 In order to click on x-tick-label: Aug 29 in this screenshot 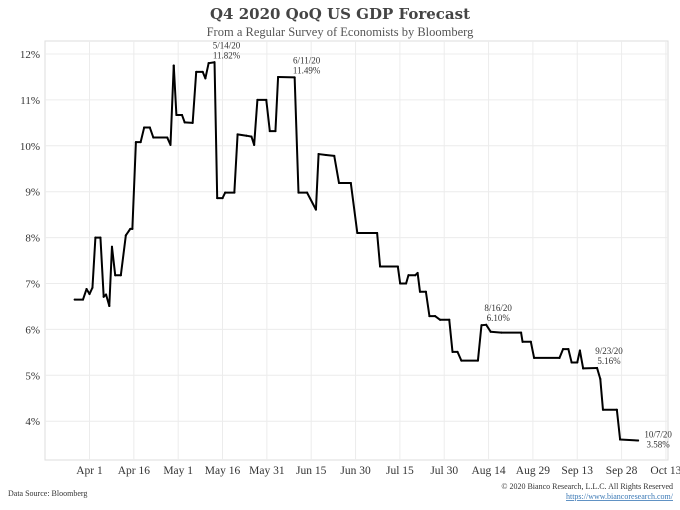, I will do `click(533, 471)`.